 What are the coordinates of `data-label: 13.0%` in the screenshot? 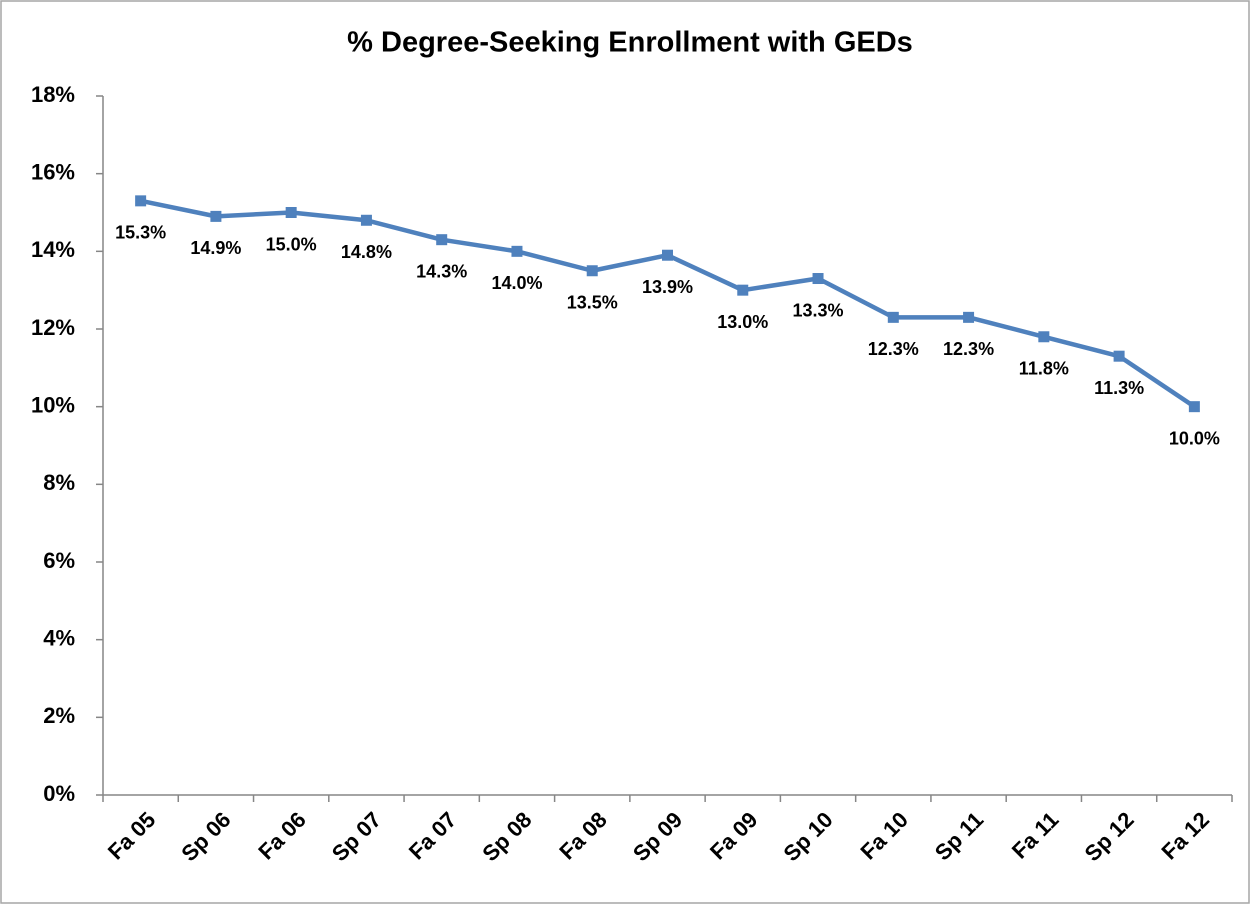 It's located at (742, 322).